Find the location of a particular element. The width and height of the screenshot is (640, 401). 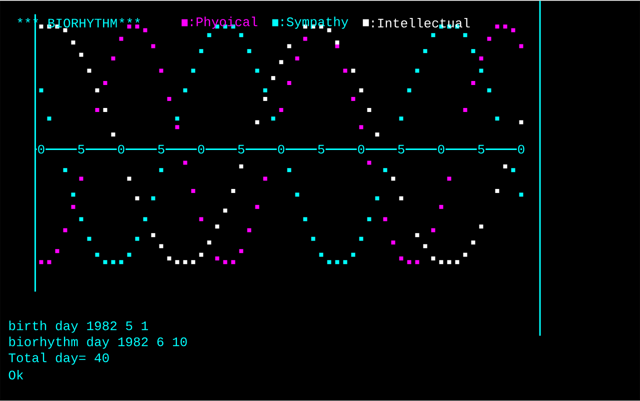

legend-label: :Sympathy is located at coordinates (315, 22).